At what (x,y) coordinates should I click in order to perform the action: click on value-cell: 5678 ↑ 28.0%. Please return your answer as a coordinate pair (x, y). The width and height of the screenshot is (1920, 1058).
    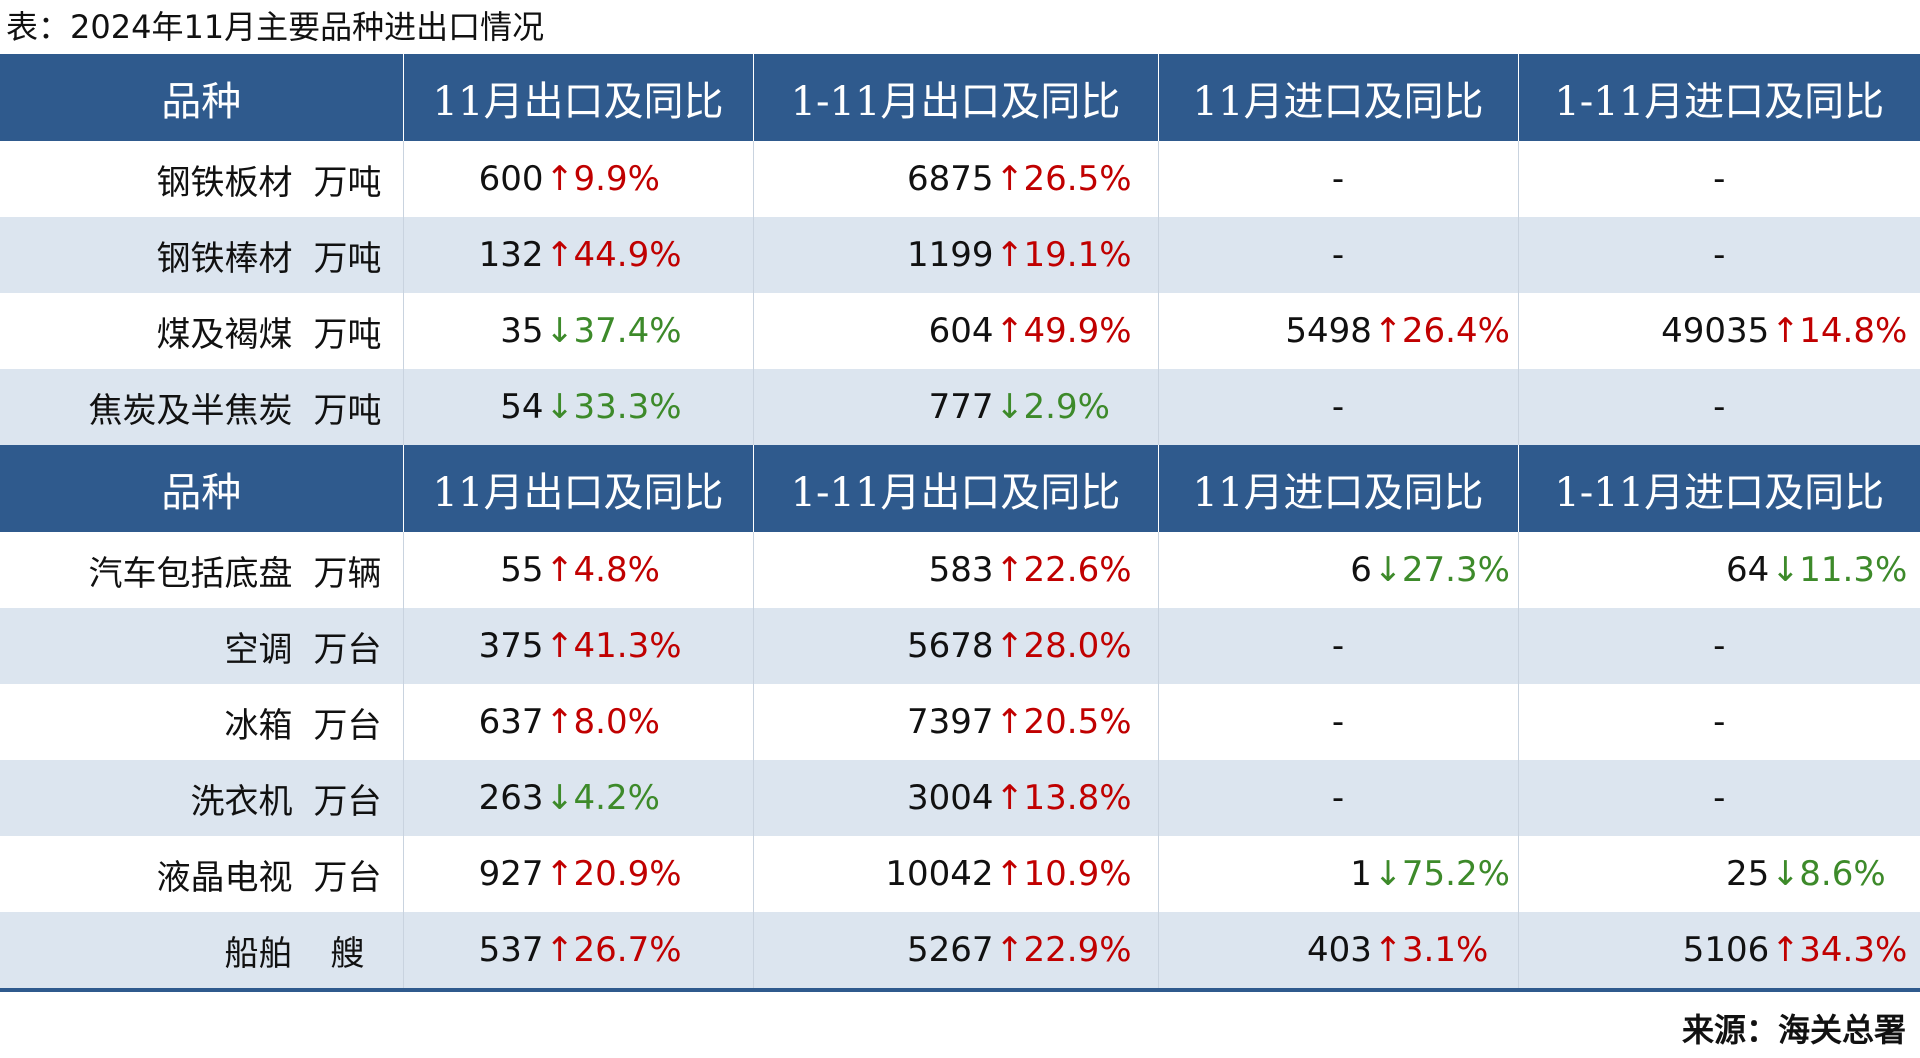
    Looking at the image, I should click on (955, 646).